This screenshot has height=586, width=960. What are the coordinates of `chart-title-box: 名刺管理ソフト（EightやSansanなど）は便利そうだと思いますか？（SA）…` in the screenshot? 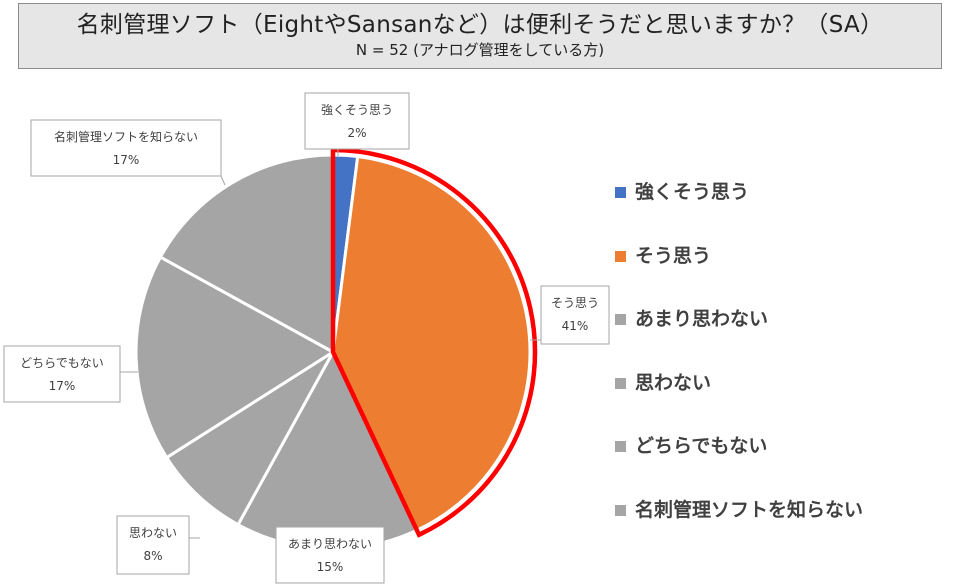 It's located at (480, 36).